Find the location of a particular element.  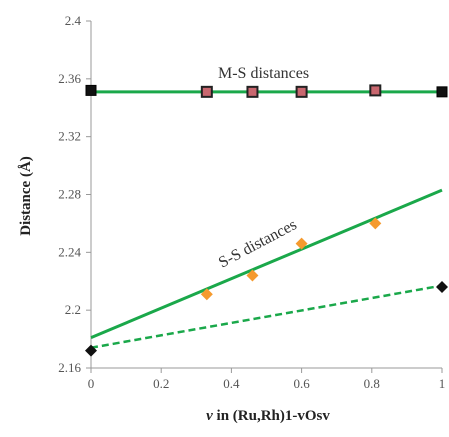

y-tick-label: 2.4 is located at coordinates (73, 20).